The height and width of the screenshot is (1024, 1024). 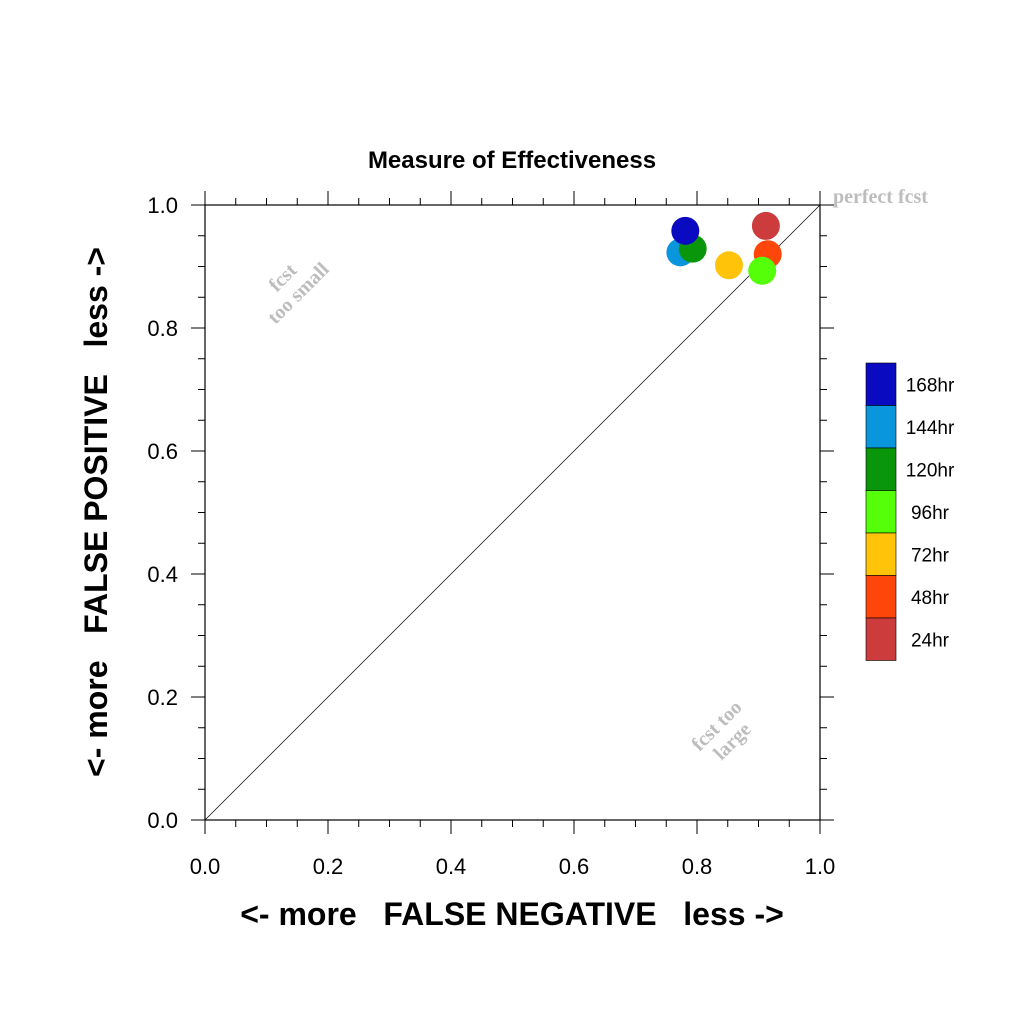 What do you see at coordinates (880, 197) in the screenshot?
I see `annotation-perfect-fcst: perfect fcst` at bounding box center [880, 197].